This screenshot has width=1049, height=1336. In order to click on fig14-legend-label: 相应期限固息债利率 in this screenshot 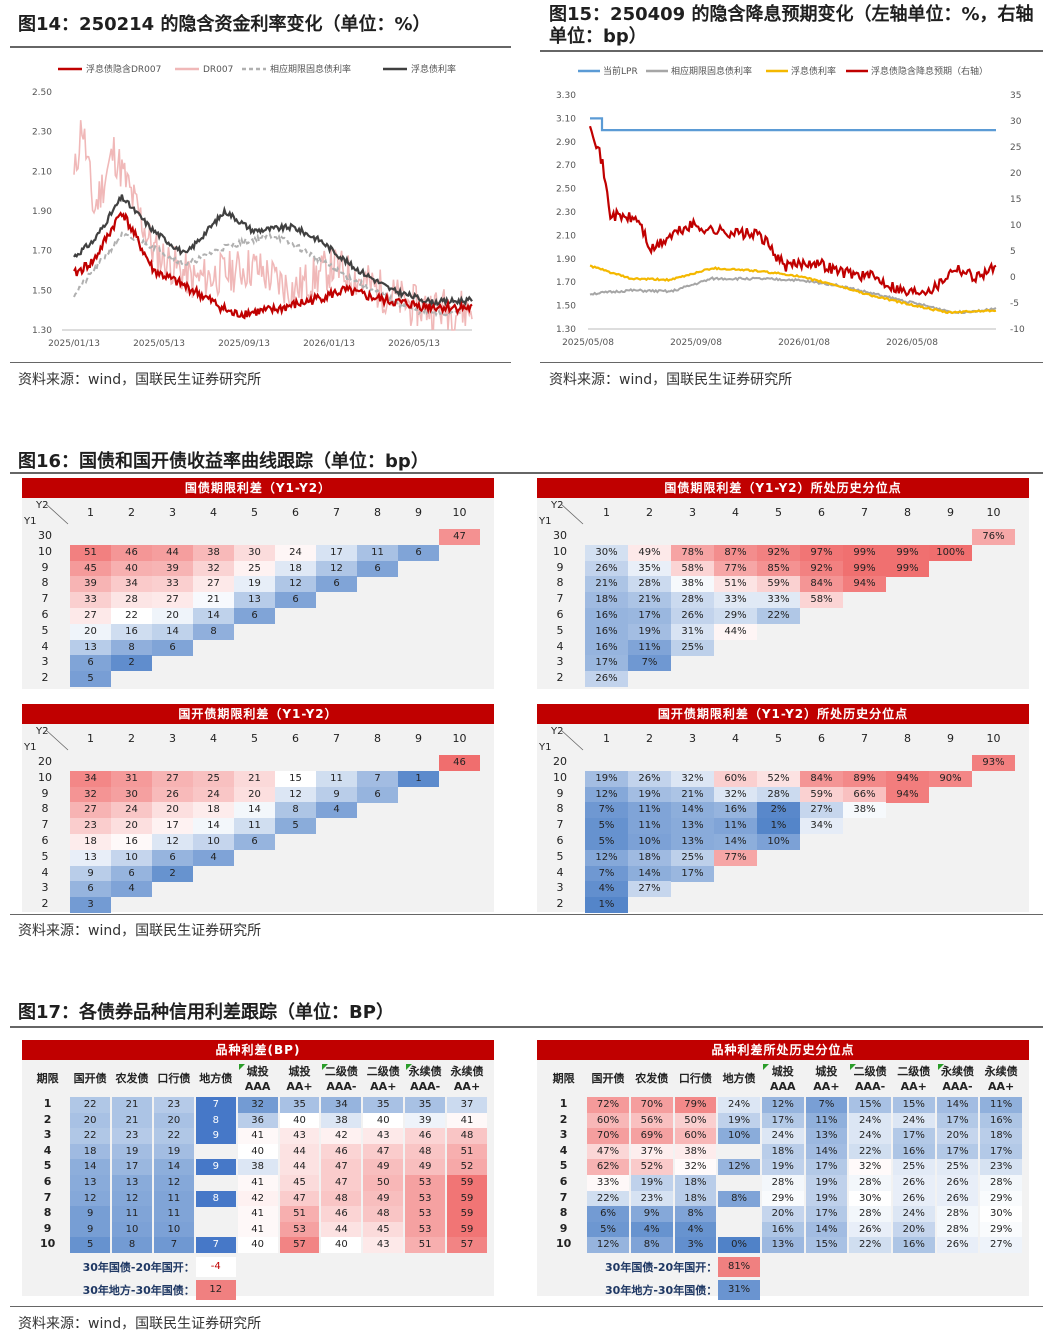, I will do `click(310, 69)`.